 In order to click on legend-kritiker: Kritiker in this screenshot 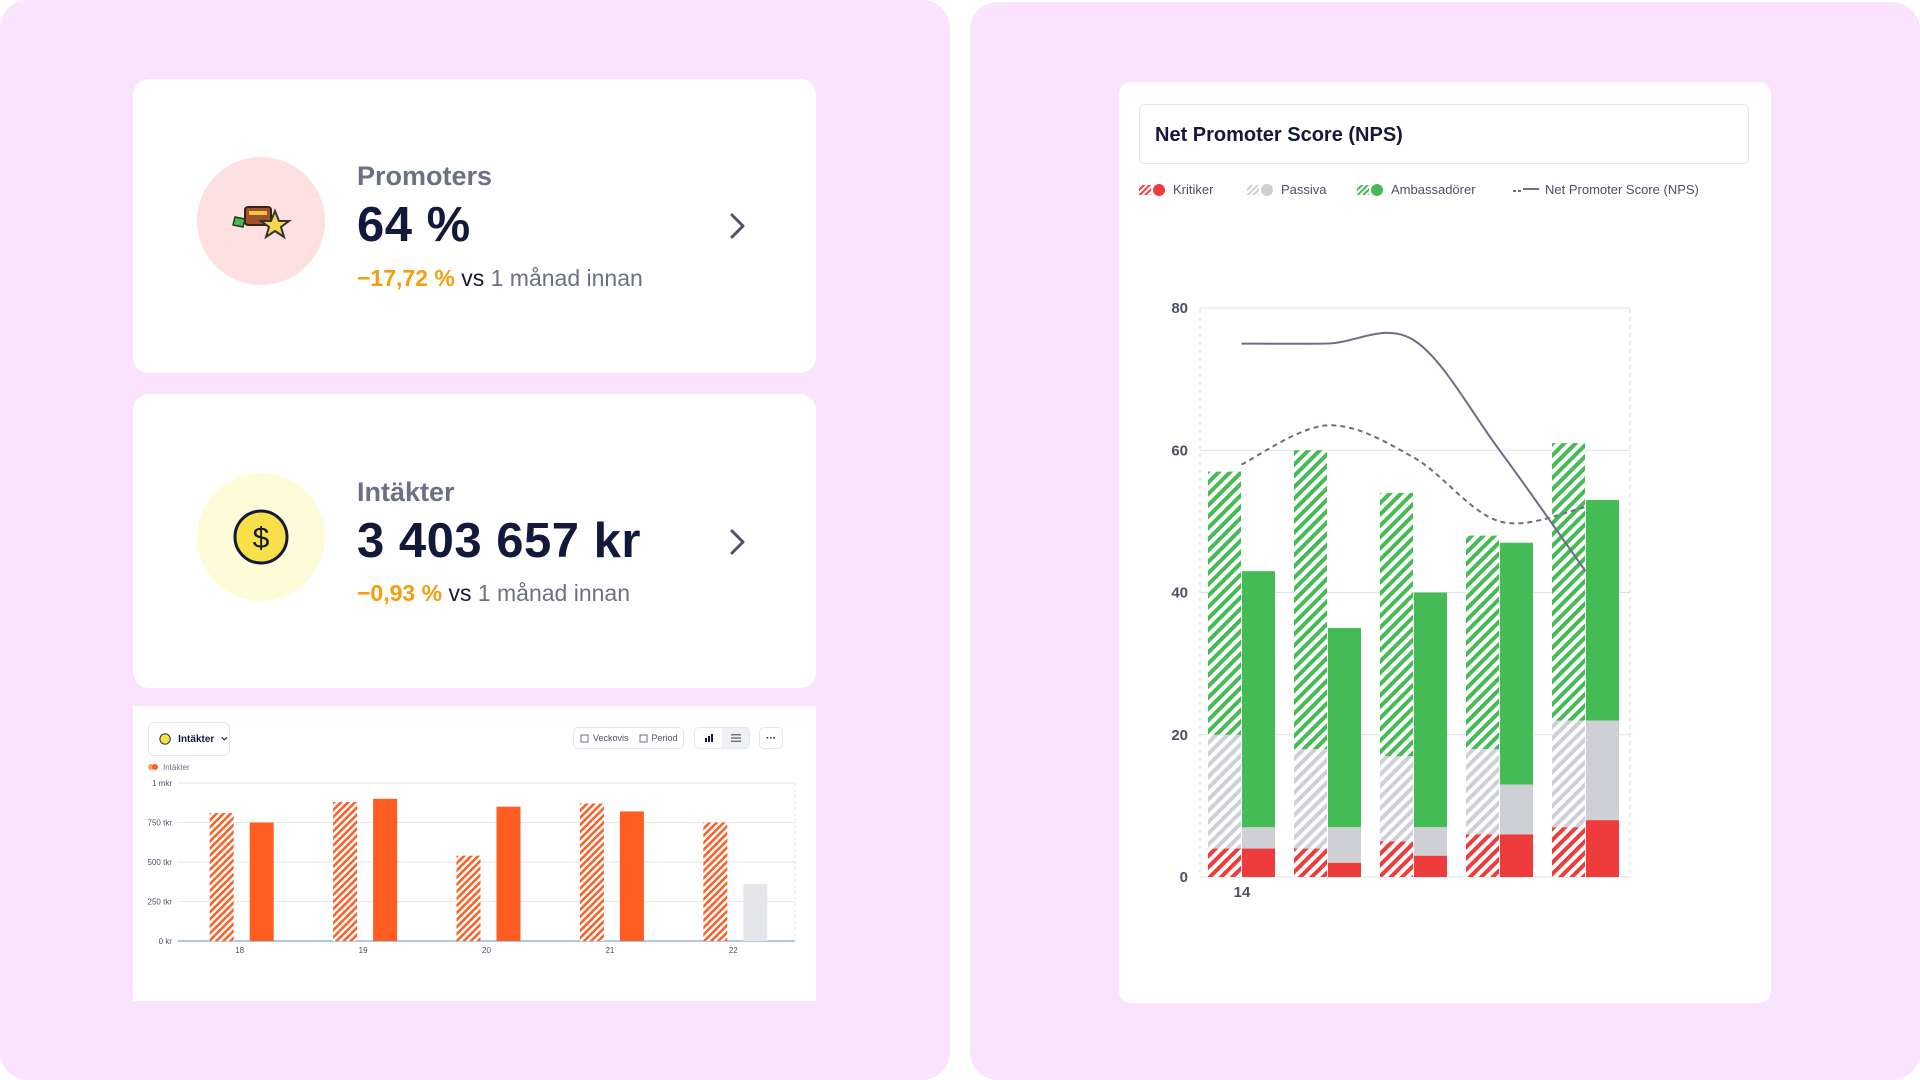, I will do `click(1176, 189)`.